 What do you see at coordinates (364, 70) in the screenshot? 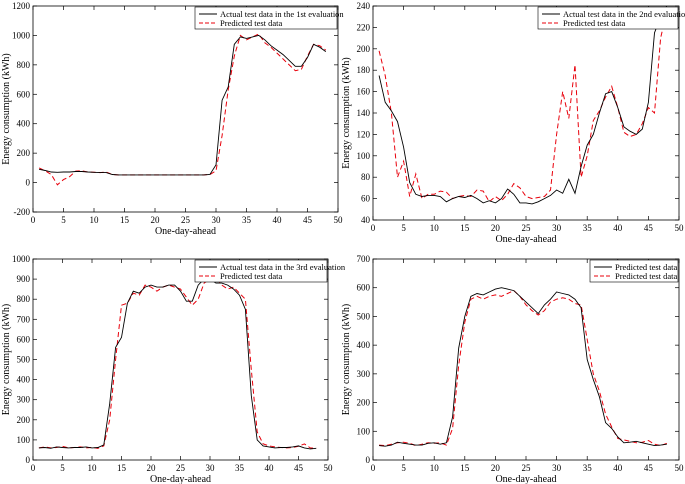
I see `y-tick-label: 180` at bounding box center [364, 70].